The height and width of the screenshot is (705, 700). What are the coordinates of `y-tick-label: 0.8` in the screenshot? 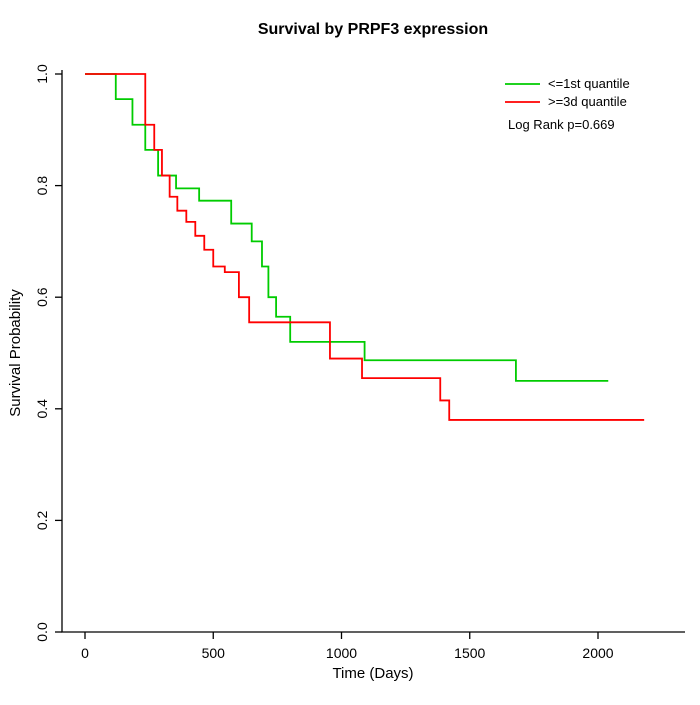 It's located at (42, 186).